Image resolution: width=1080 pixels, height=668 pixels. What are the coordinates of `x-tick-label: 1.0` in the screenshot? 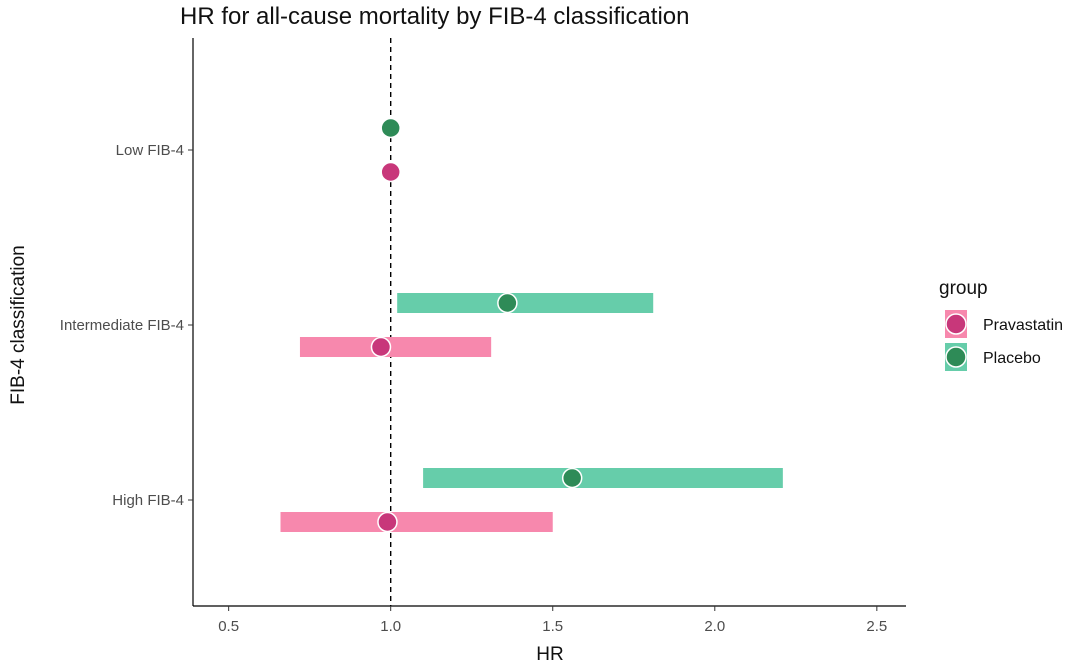 It's located at (390, 626).